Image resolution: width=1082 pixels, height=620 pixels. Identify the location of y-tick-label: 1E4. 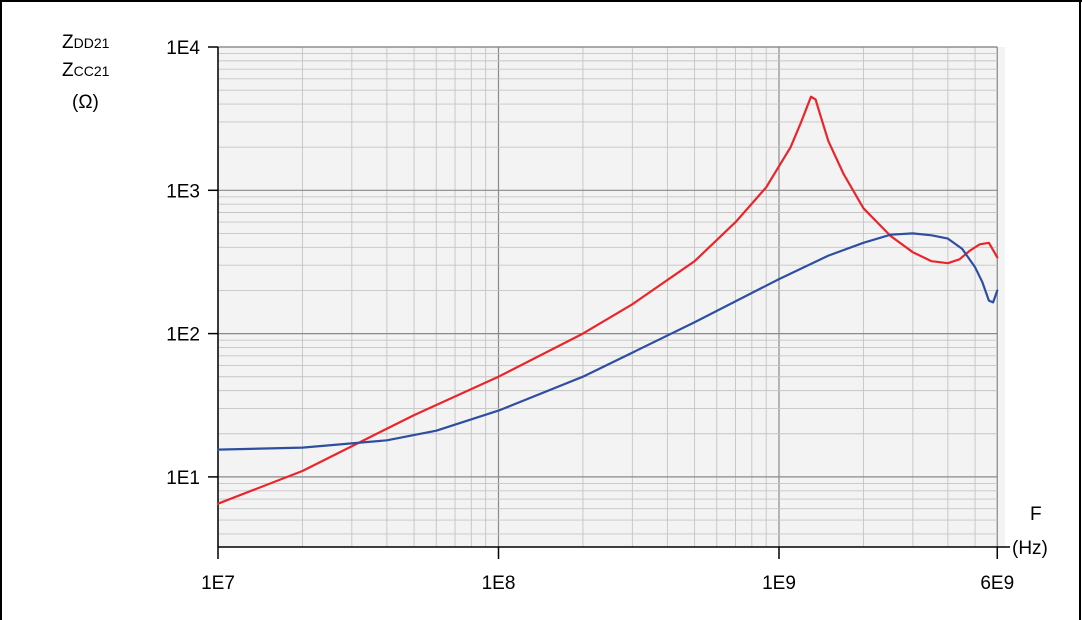
(183, 48).